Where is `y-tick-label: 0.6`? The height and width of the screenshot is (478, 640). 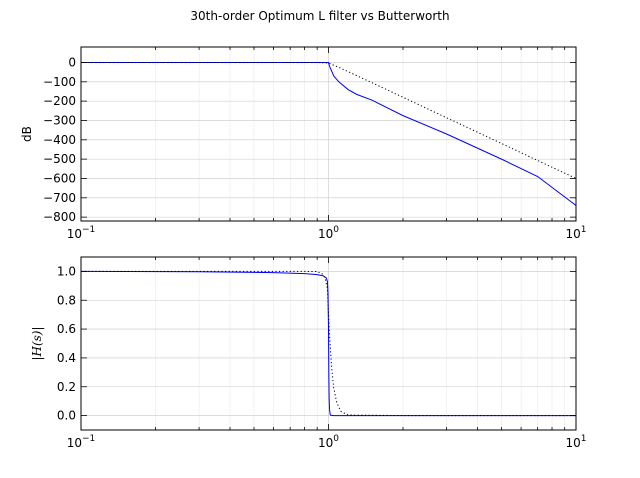
y-tick-label: 0.6 is located at coordinates (66, 329).